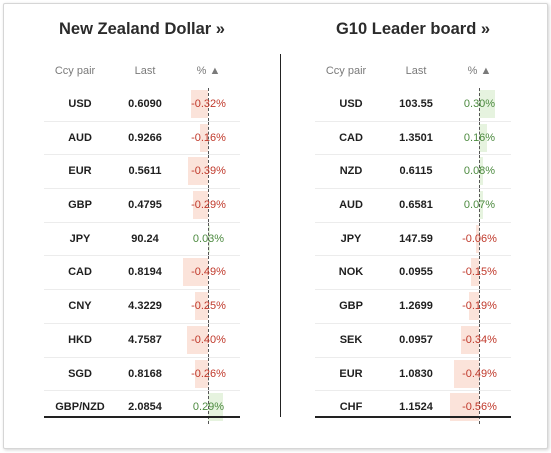  What do you see at coordinates (145, 306) in the screenshot?
I see `last-price: 4.3229` at bounding box center [145, 306].